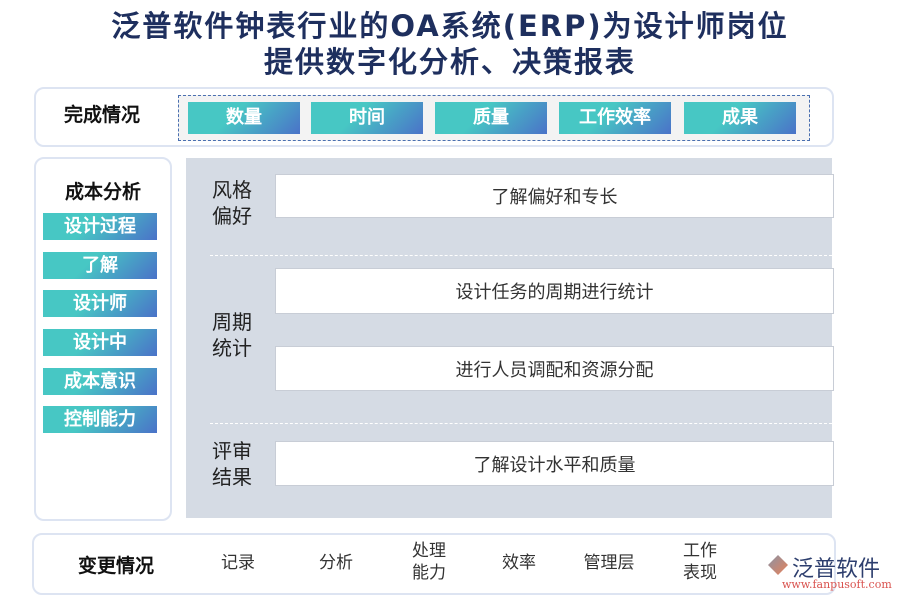 Image resolution: width=900 pixels, height=600 pixels. What do you see at coordinates (238, 563) in the screenshot?
I see `change-item: 记录` at bounding box center [238, 563].